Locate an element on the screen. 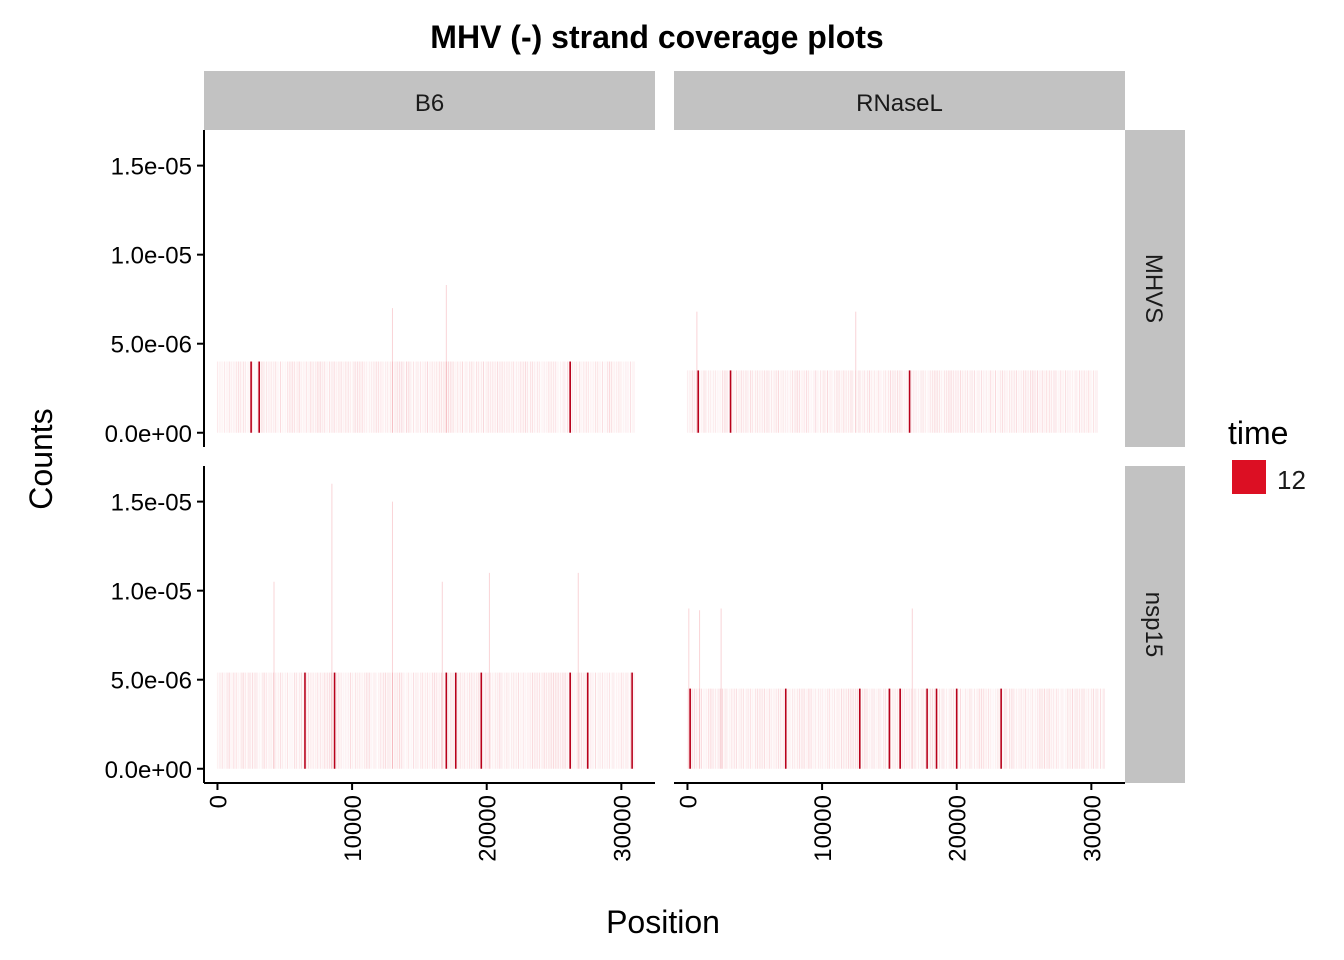 This screenshot has height=960, width=1344. y-axis-label: Counts is located at coordinates (41, 458).